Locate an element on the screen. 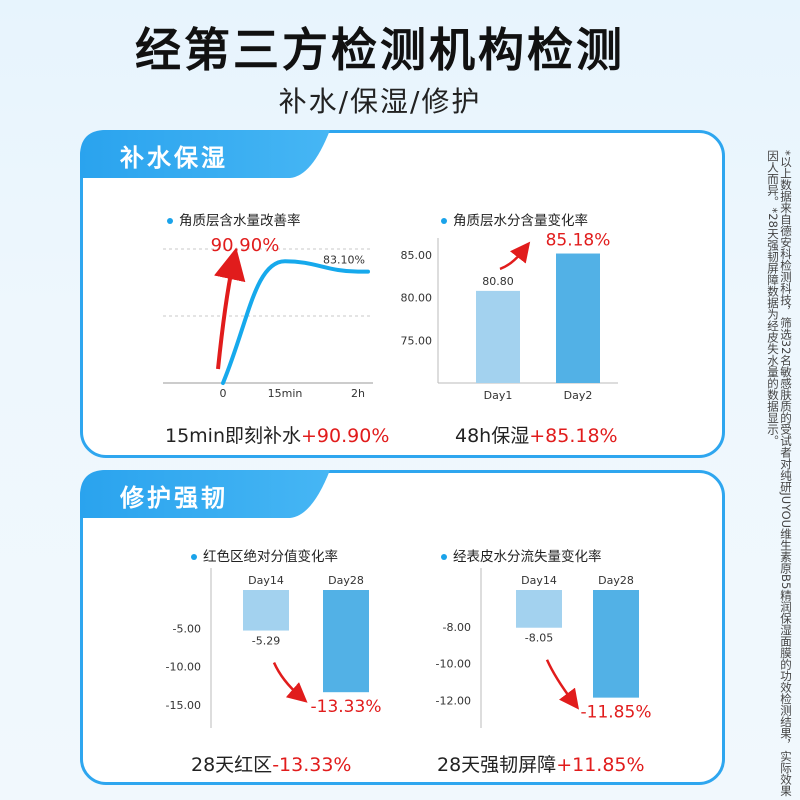  summary-line: 48h保湿+85.18% is located at coordinates (536, 436).